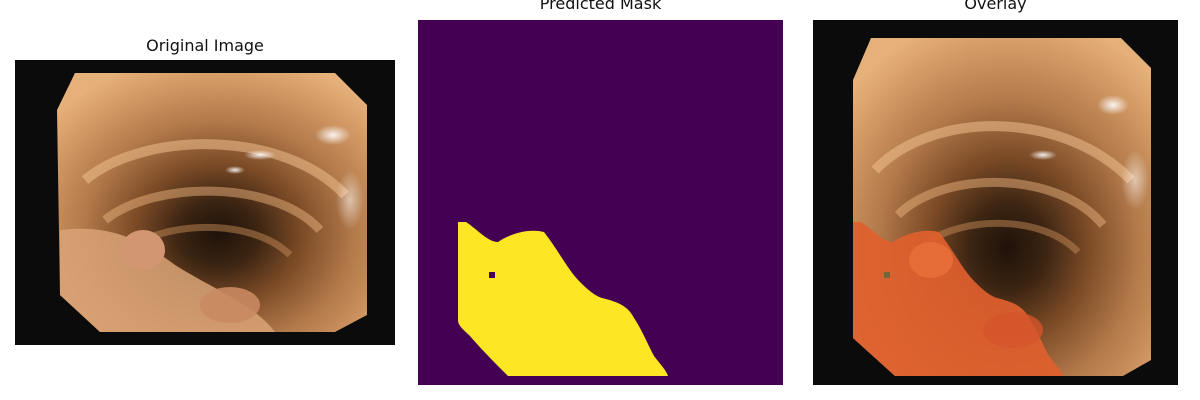 The image size is (1200, 400). Describe the element at coordinates (600, 6) in the screenshot. I see `predicted-mask-title: Predicted Mask` at that location.